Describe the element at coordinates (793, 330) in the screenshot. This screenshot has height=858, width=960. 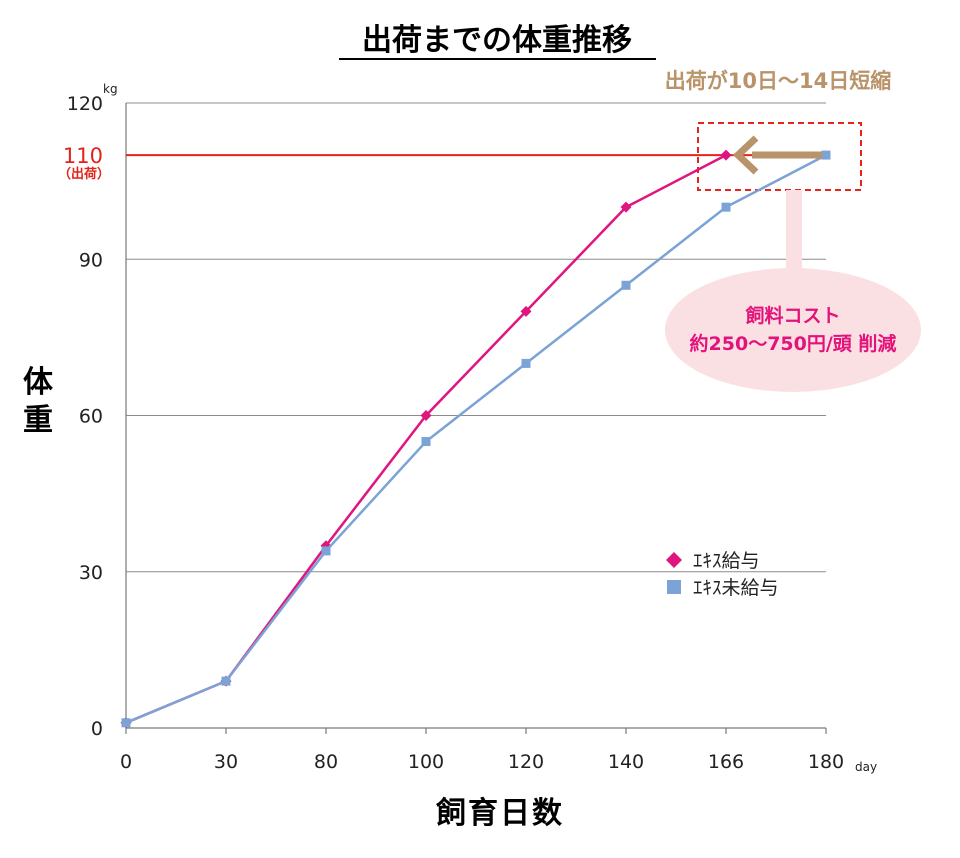
I see `cost-bubble-body` at that location.